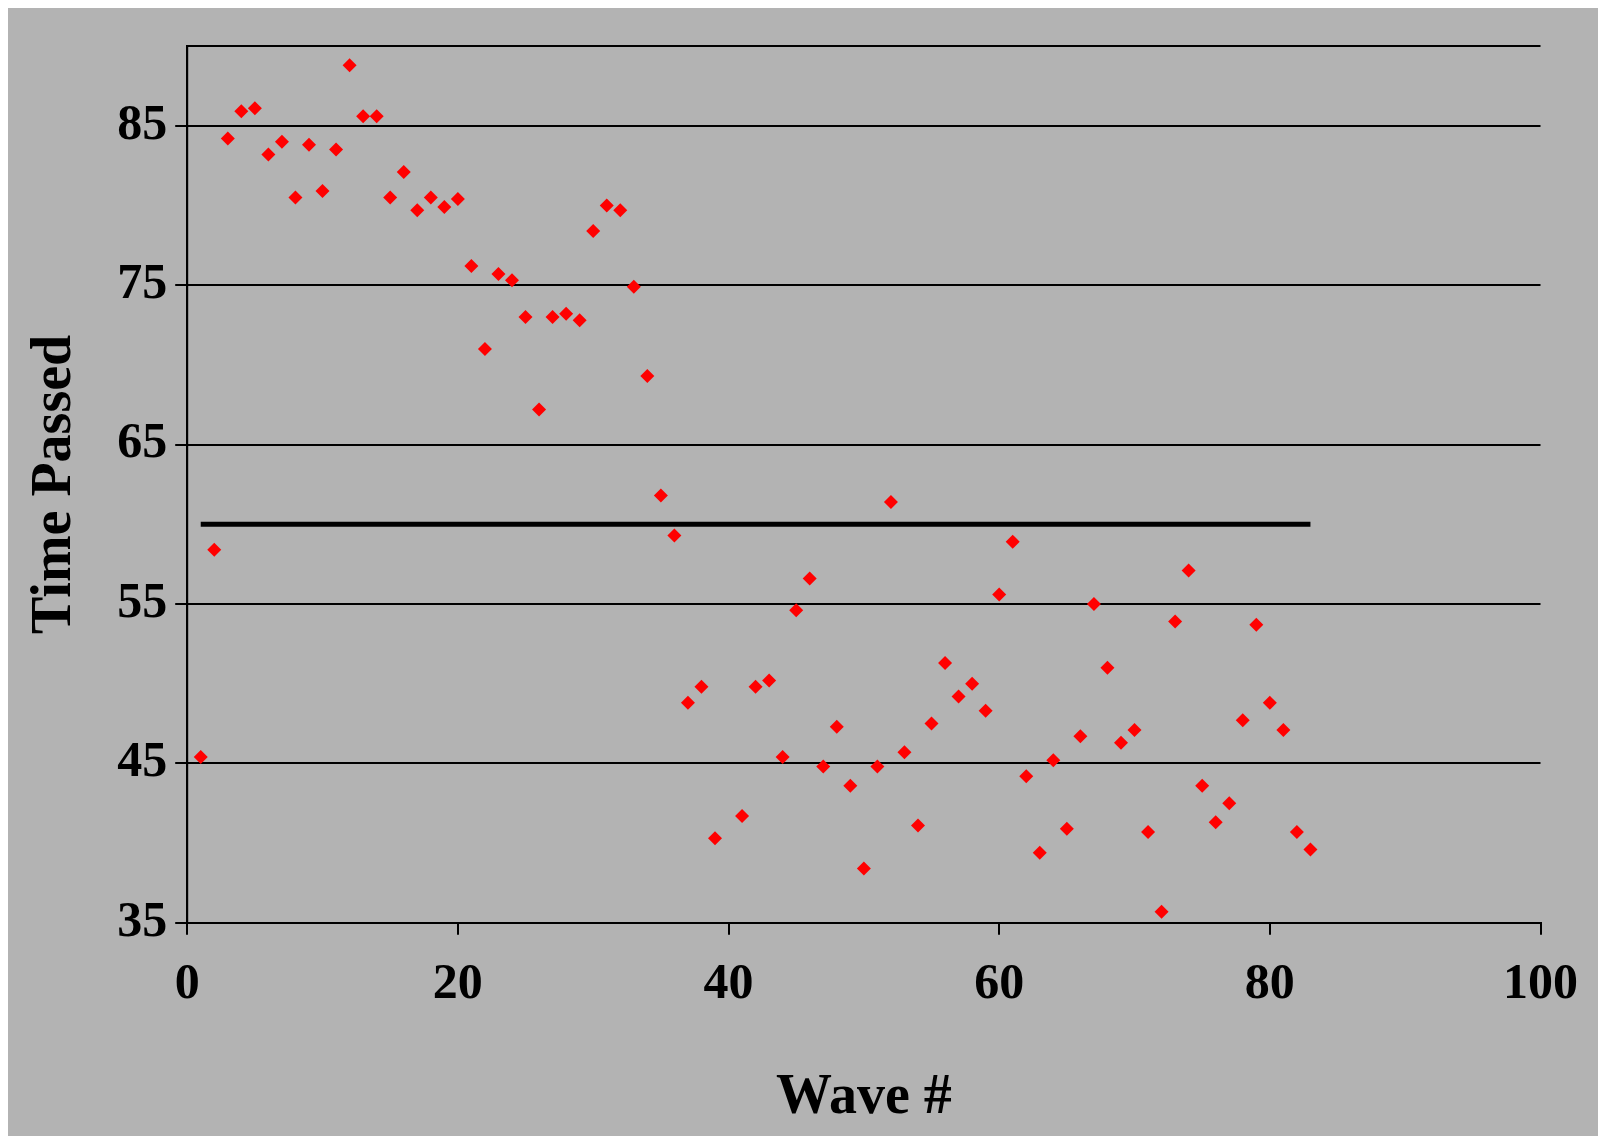 The height and width of the screenshot is (1144, 1606). What do you see at coordinates (142, 281) in the screenshot?
I see `y-tick-label: 75` at bounding box center [142, 281].